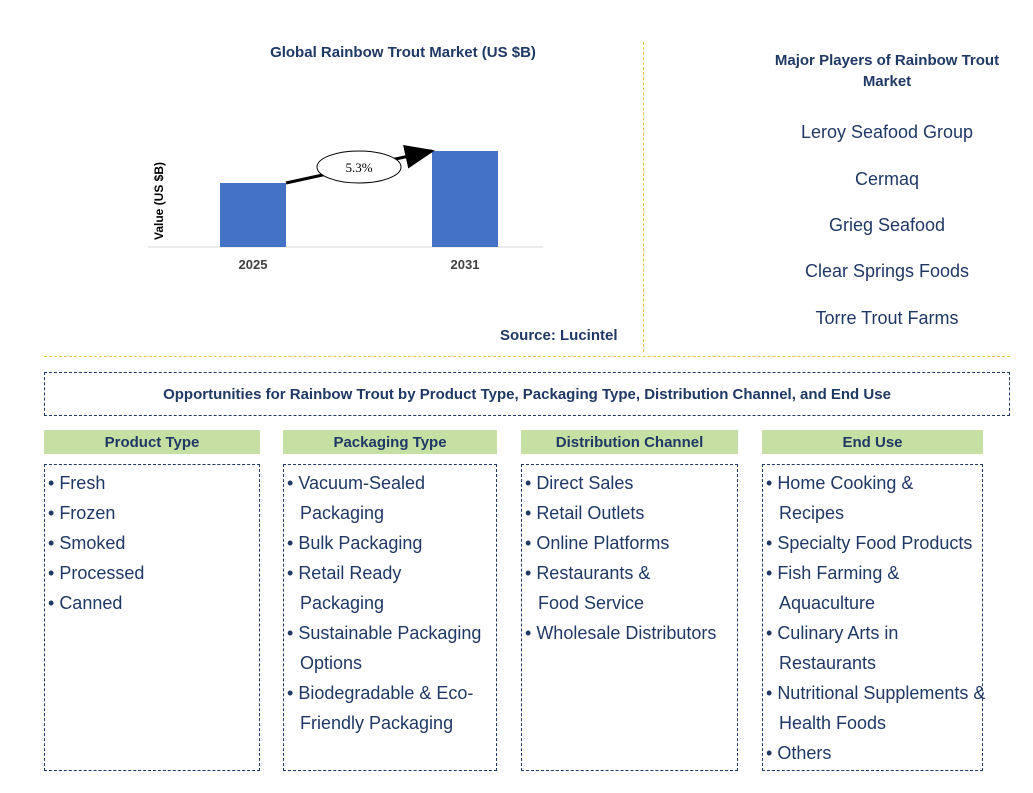 The width and height of the screenshot is (1033, 793). I want to click on list-item: Fish Farming & Aquaculture, so click(850, 588).